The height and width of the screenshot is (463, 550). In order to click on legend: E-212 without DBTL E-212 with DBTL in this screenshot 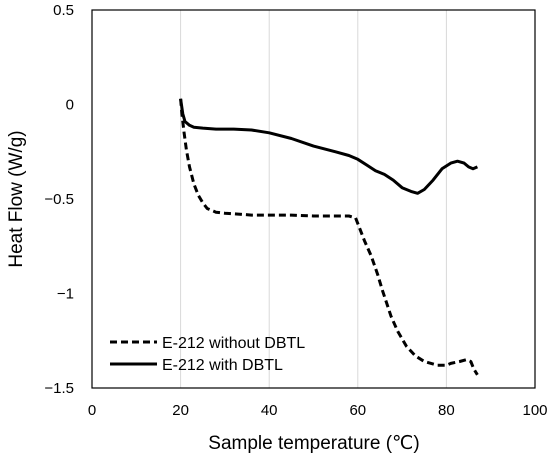, I will do `click(207, 354)`.